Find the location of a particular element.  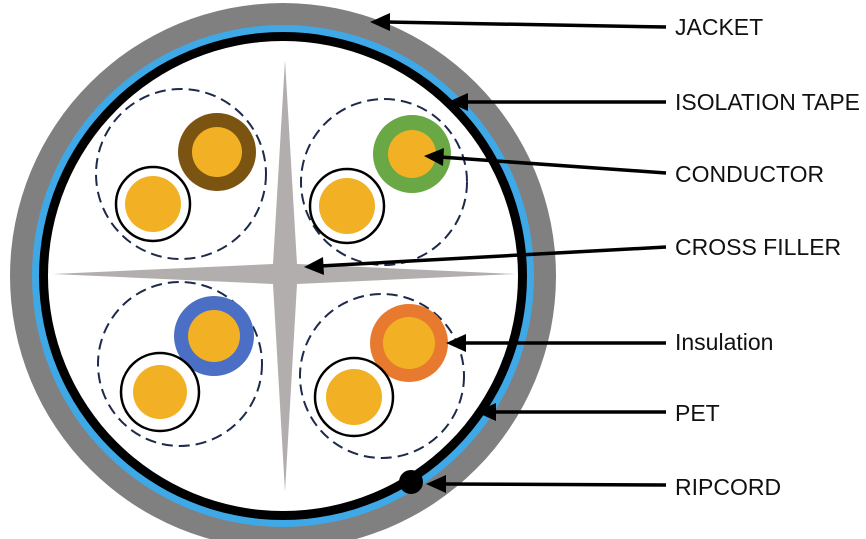

leader-pet is located at coordinates (571, 412).